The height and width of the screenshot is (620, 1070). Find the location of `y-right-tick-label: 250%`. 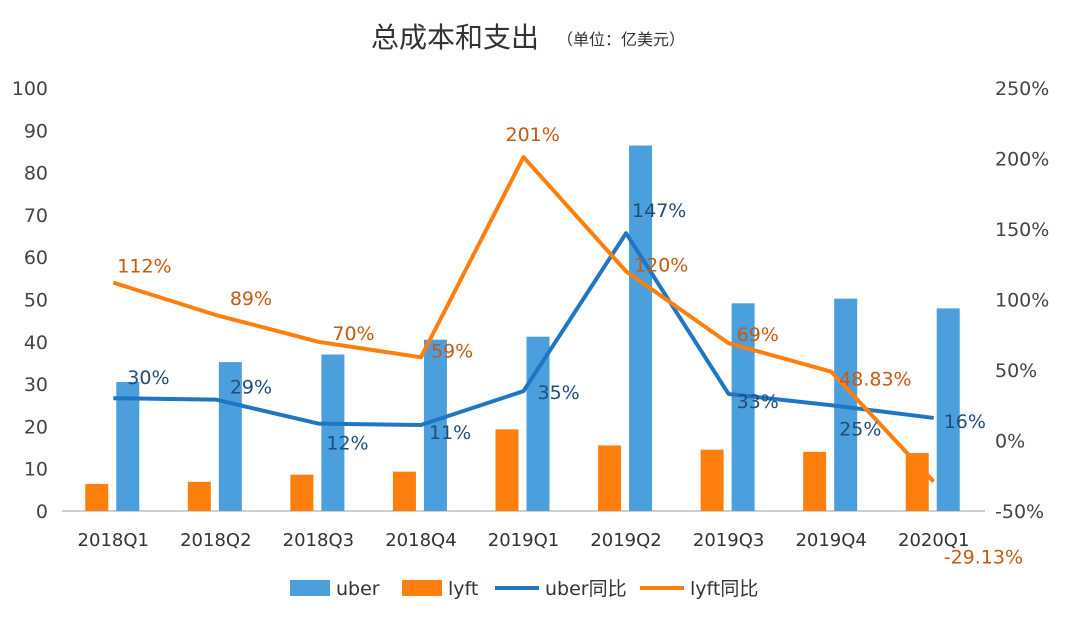

y-right-tick-label: 250% is located at coordinates (1022, 89).